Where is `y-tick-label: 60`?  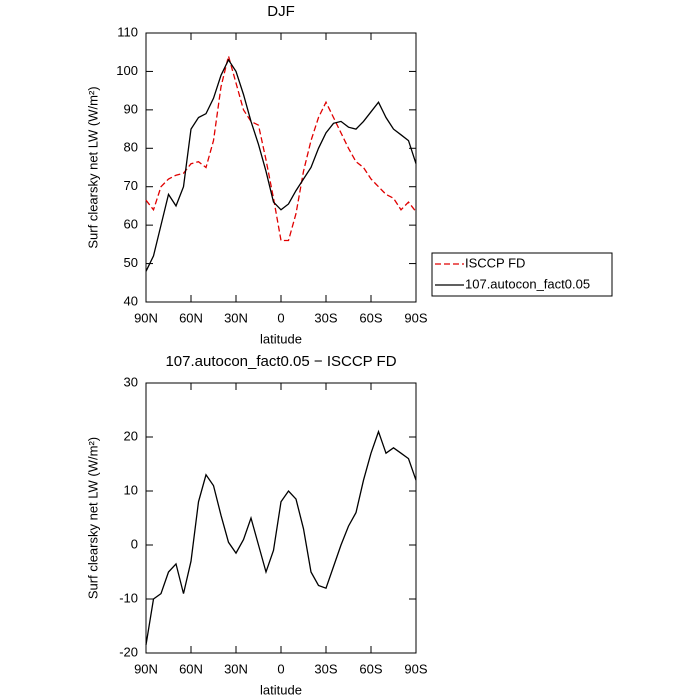 y-tick-label: 60 is located at coordinates (131, 224).